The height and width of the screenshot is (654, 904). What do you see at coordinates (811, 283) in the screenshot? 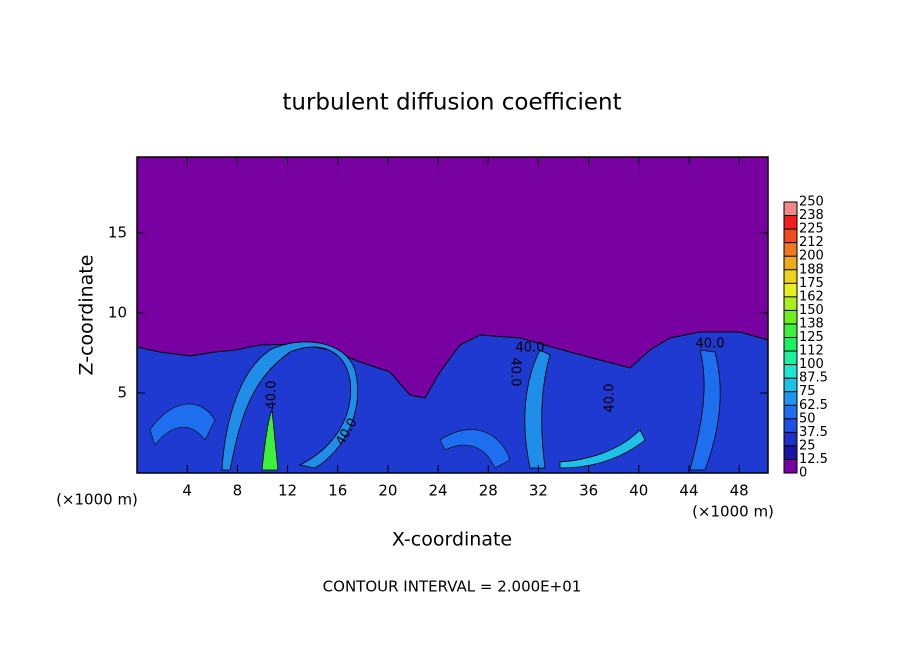
I see `colorbar-label: 175` at bounding box center [811, 283].